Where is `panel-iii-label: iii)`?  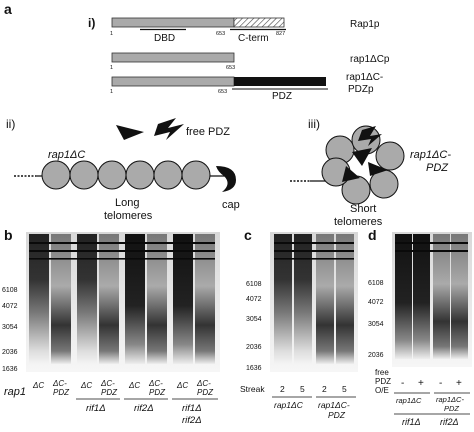
panel-iii-label: iii) is located at coordinates (314, 124).